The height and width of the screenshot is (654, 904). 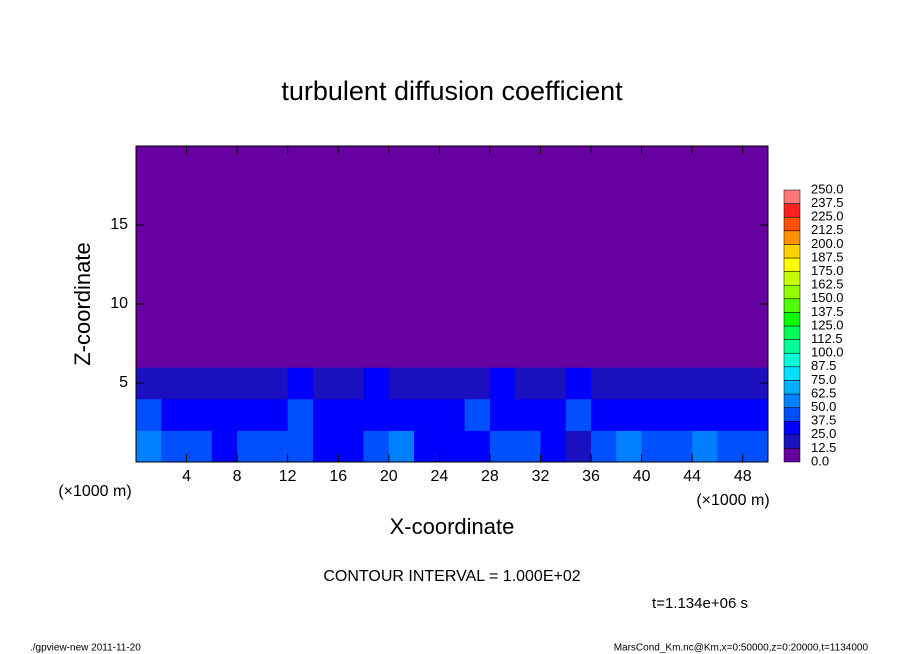 What do you see at coordinates (119, 303) in the screenshot?
I see `y-tick-label: 10` at bounding box center [119, 303].